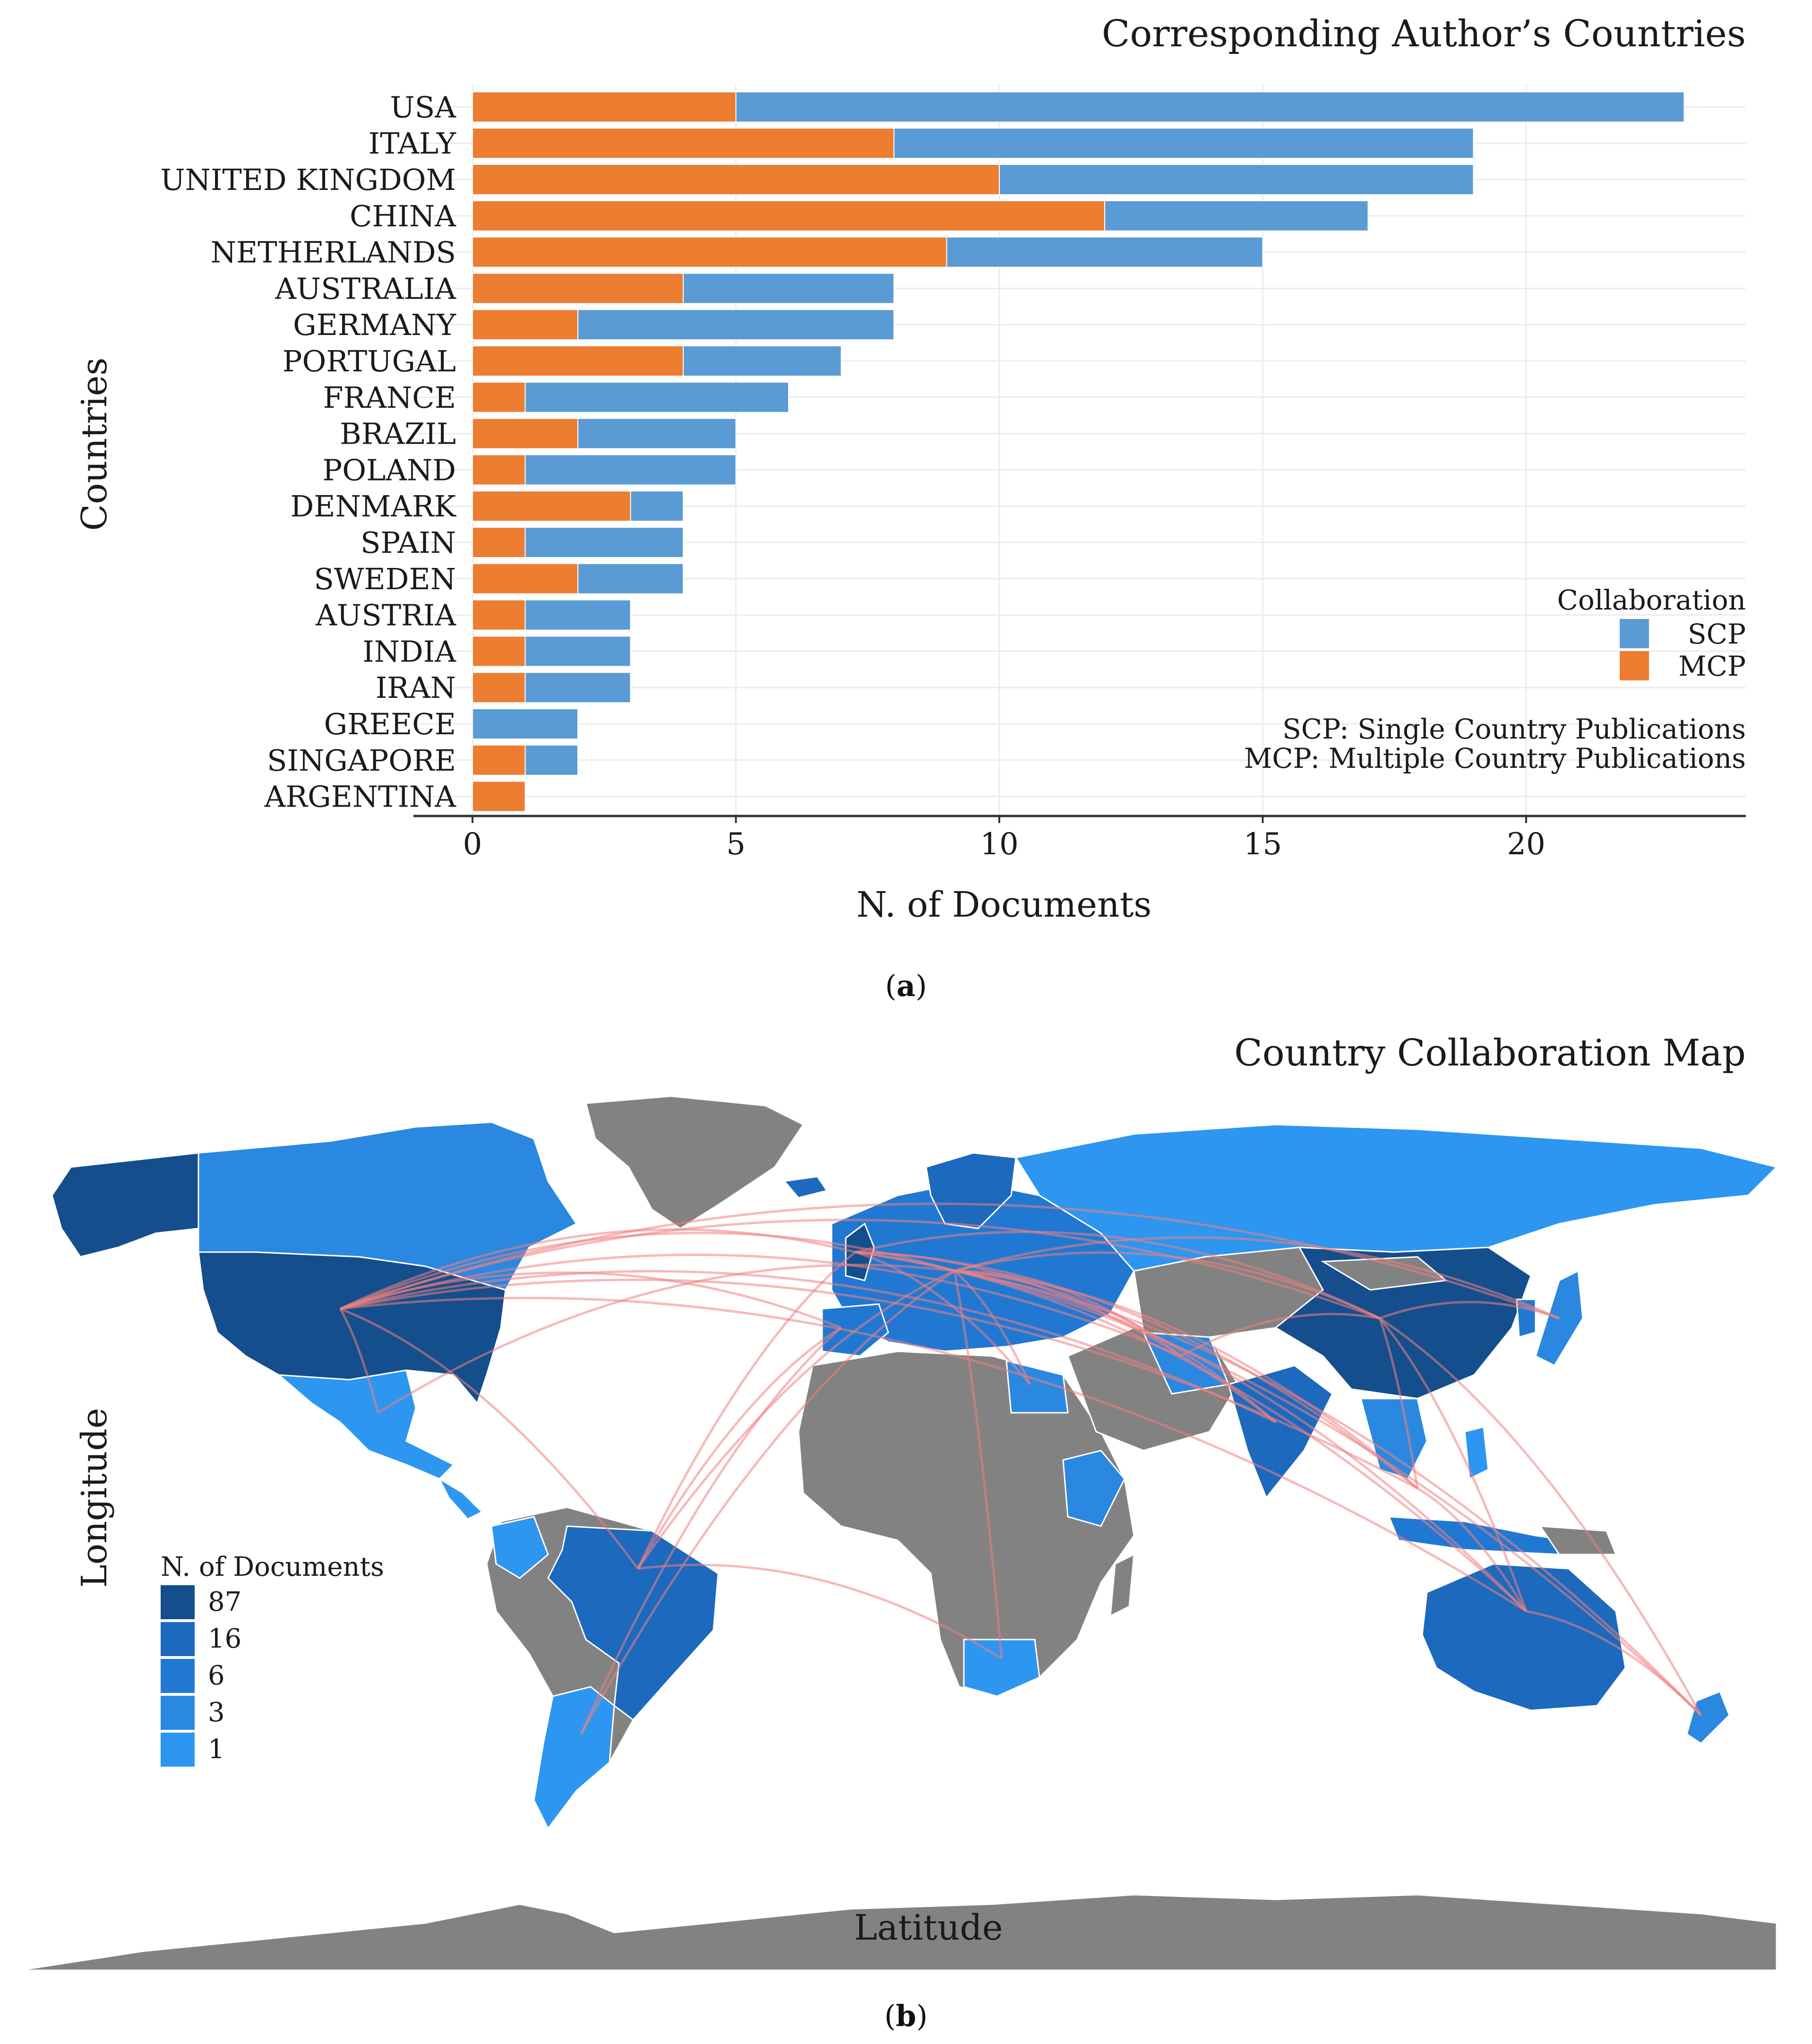 Image resolution: width=1812 pixels, height=2044 pixels. What do you see at coordinates (412, 143) in the screenshot?
I see `category-label: ITALY` at bounding box center [412, 143].